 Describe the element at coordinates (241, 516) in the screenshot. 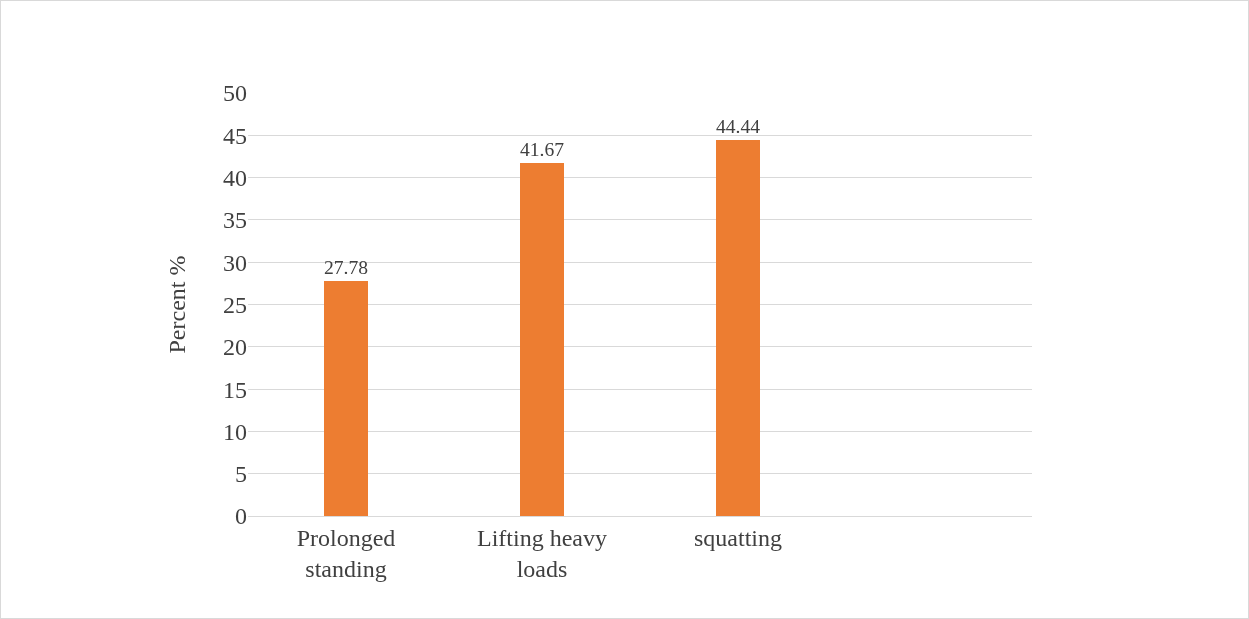

I see `y-tick-label: 0` at that location.